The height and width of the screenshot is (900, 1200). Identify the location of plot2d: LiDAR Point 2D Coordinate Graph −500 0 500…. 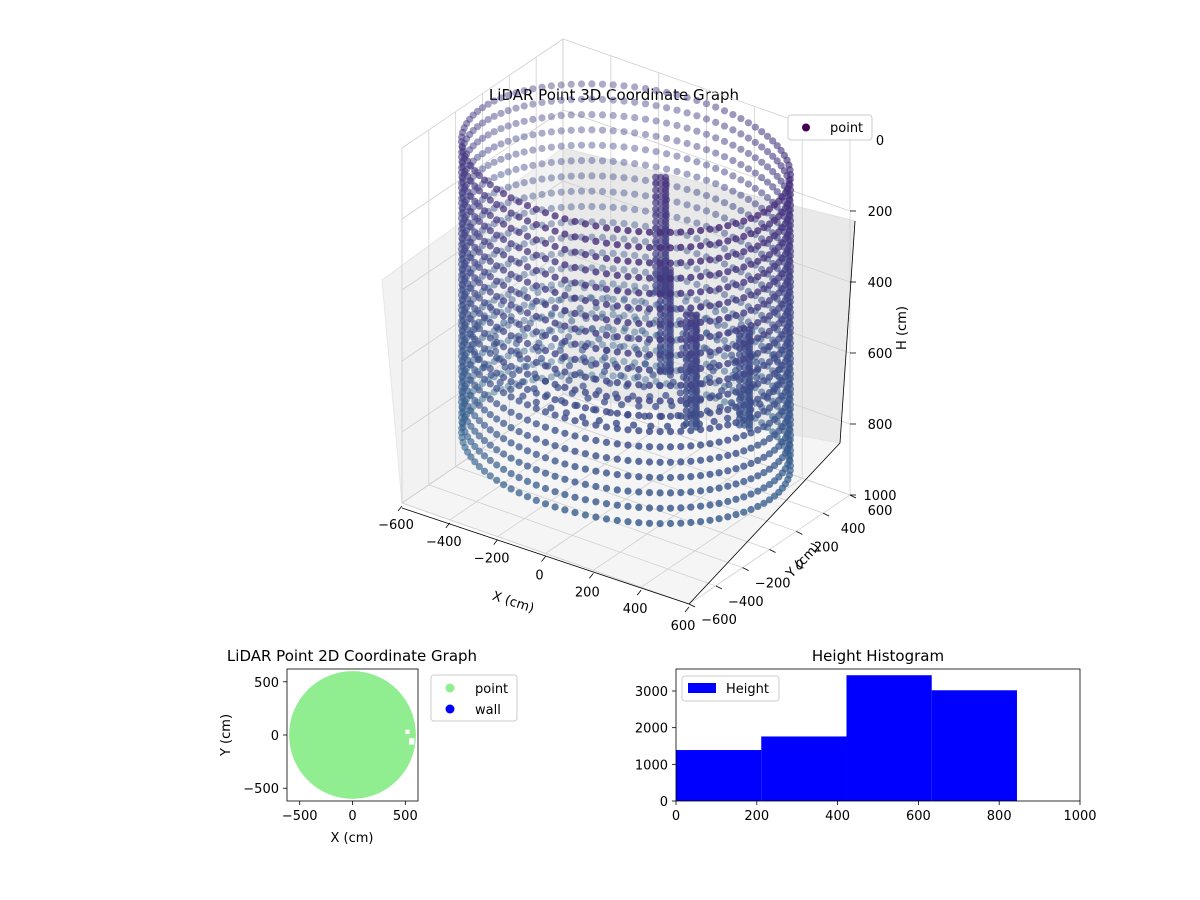
(368, 746).